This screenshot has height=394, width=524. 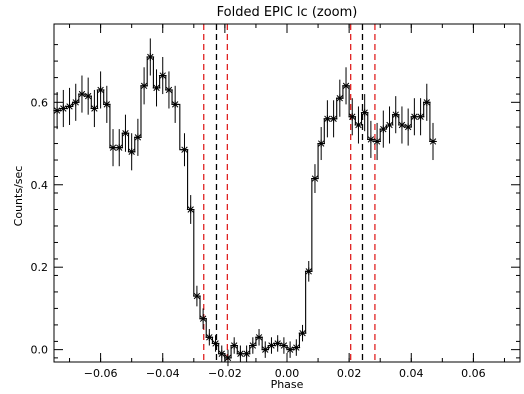 I want to click on x-tick-label: 0.06, so click(x=473, y=373).